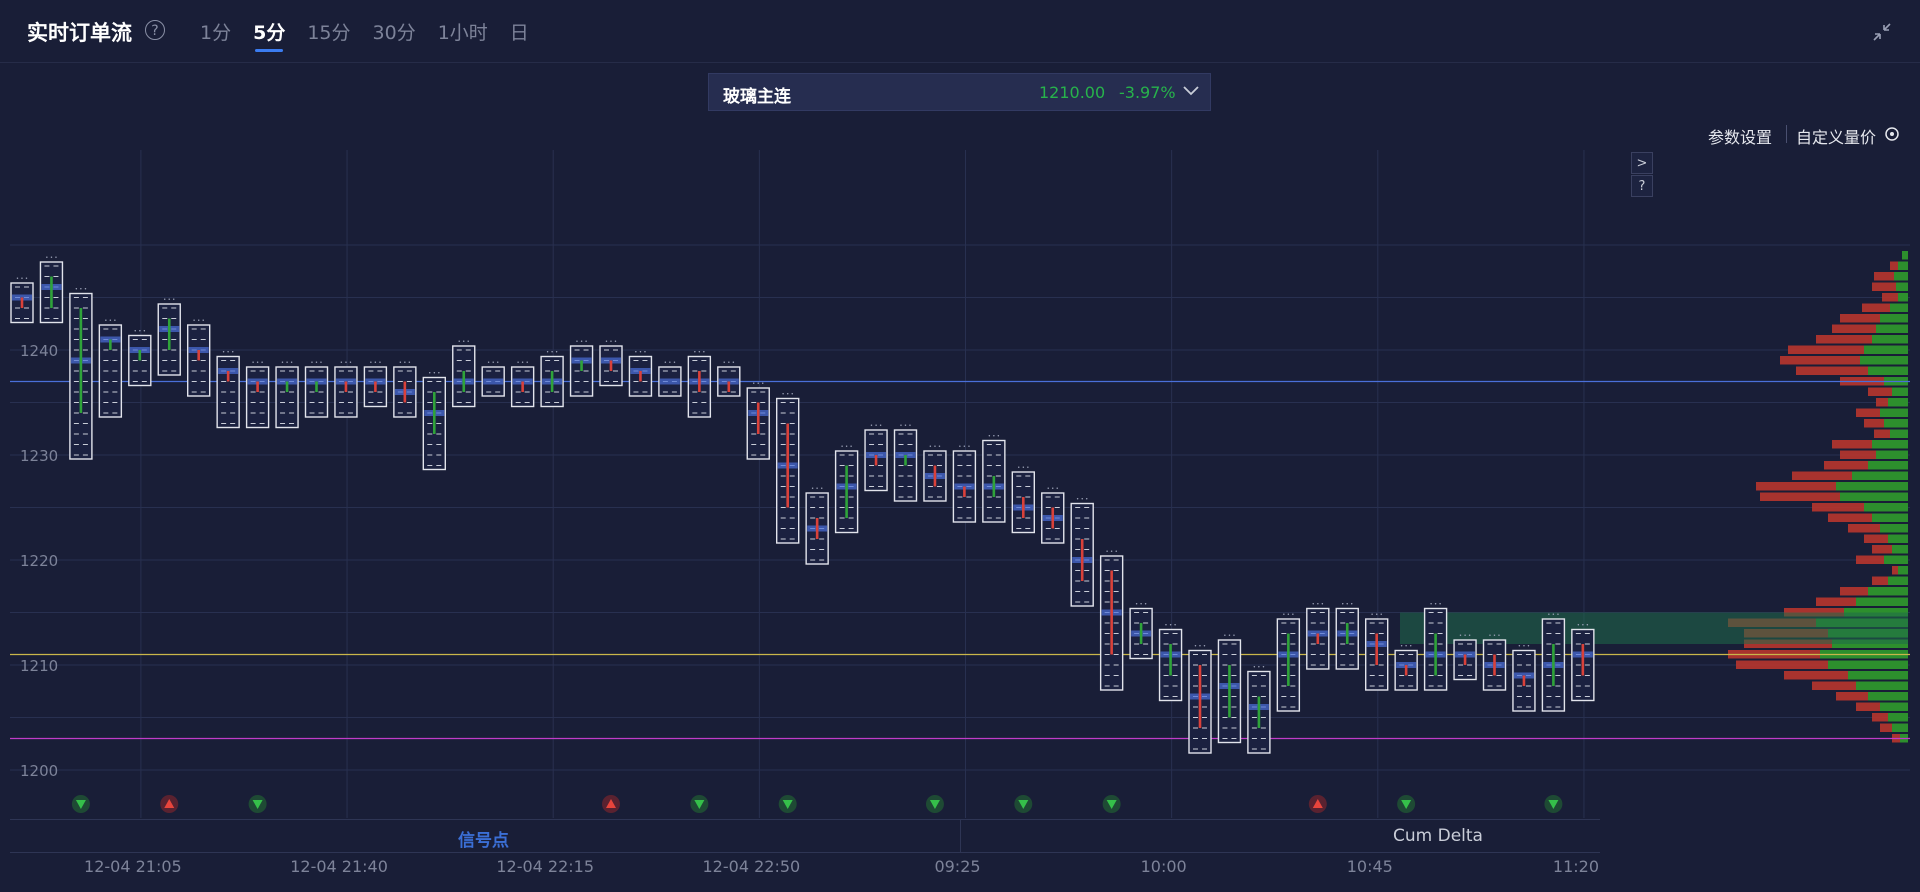 The image size is (1920, 892). Describe the element at coordinates (1740, 137) in the screenshot. I see `params-settings-link: 参数设置` at that location.